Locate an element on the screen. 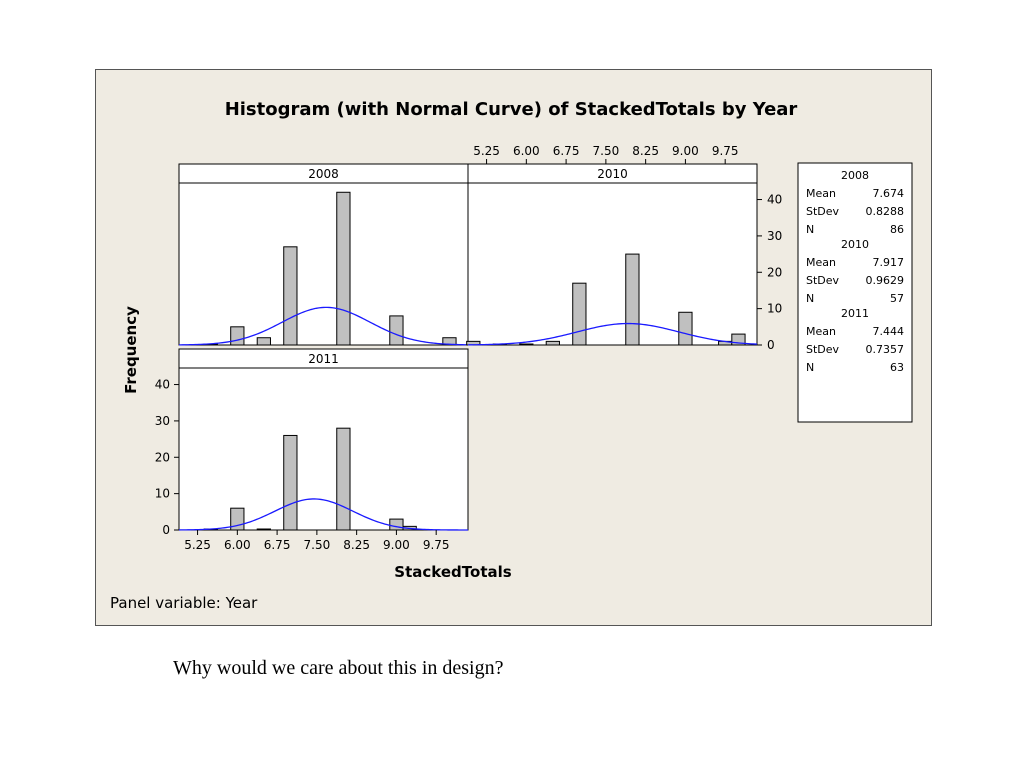  x-tick-label-bottom: 6.75 is located at coordinates (277, 545).